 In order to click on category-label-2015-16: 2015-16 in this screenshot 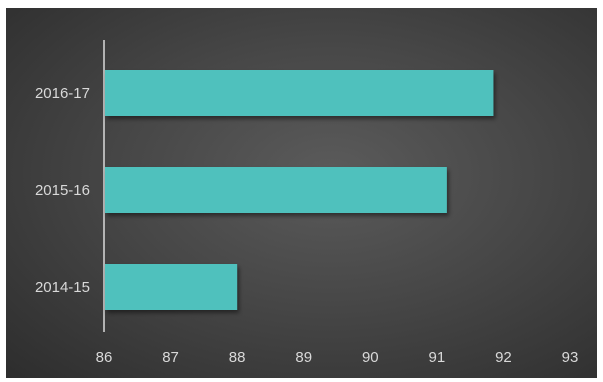, I will do `click(62, 190)`.